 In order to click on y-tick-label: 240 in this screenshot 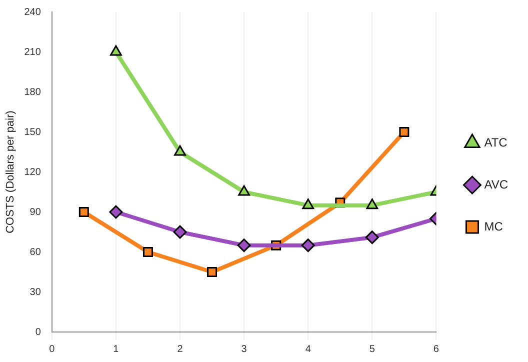, I will do `click(33, 12)`.